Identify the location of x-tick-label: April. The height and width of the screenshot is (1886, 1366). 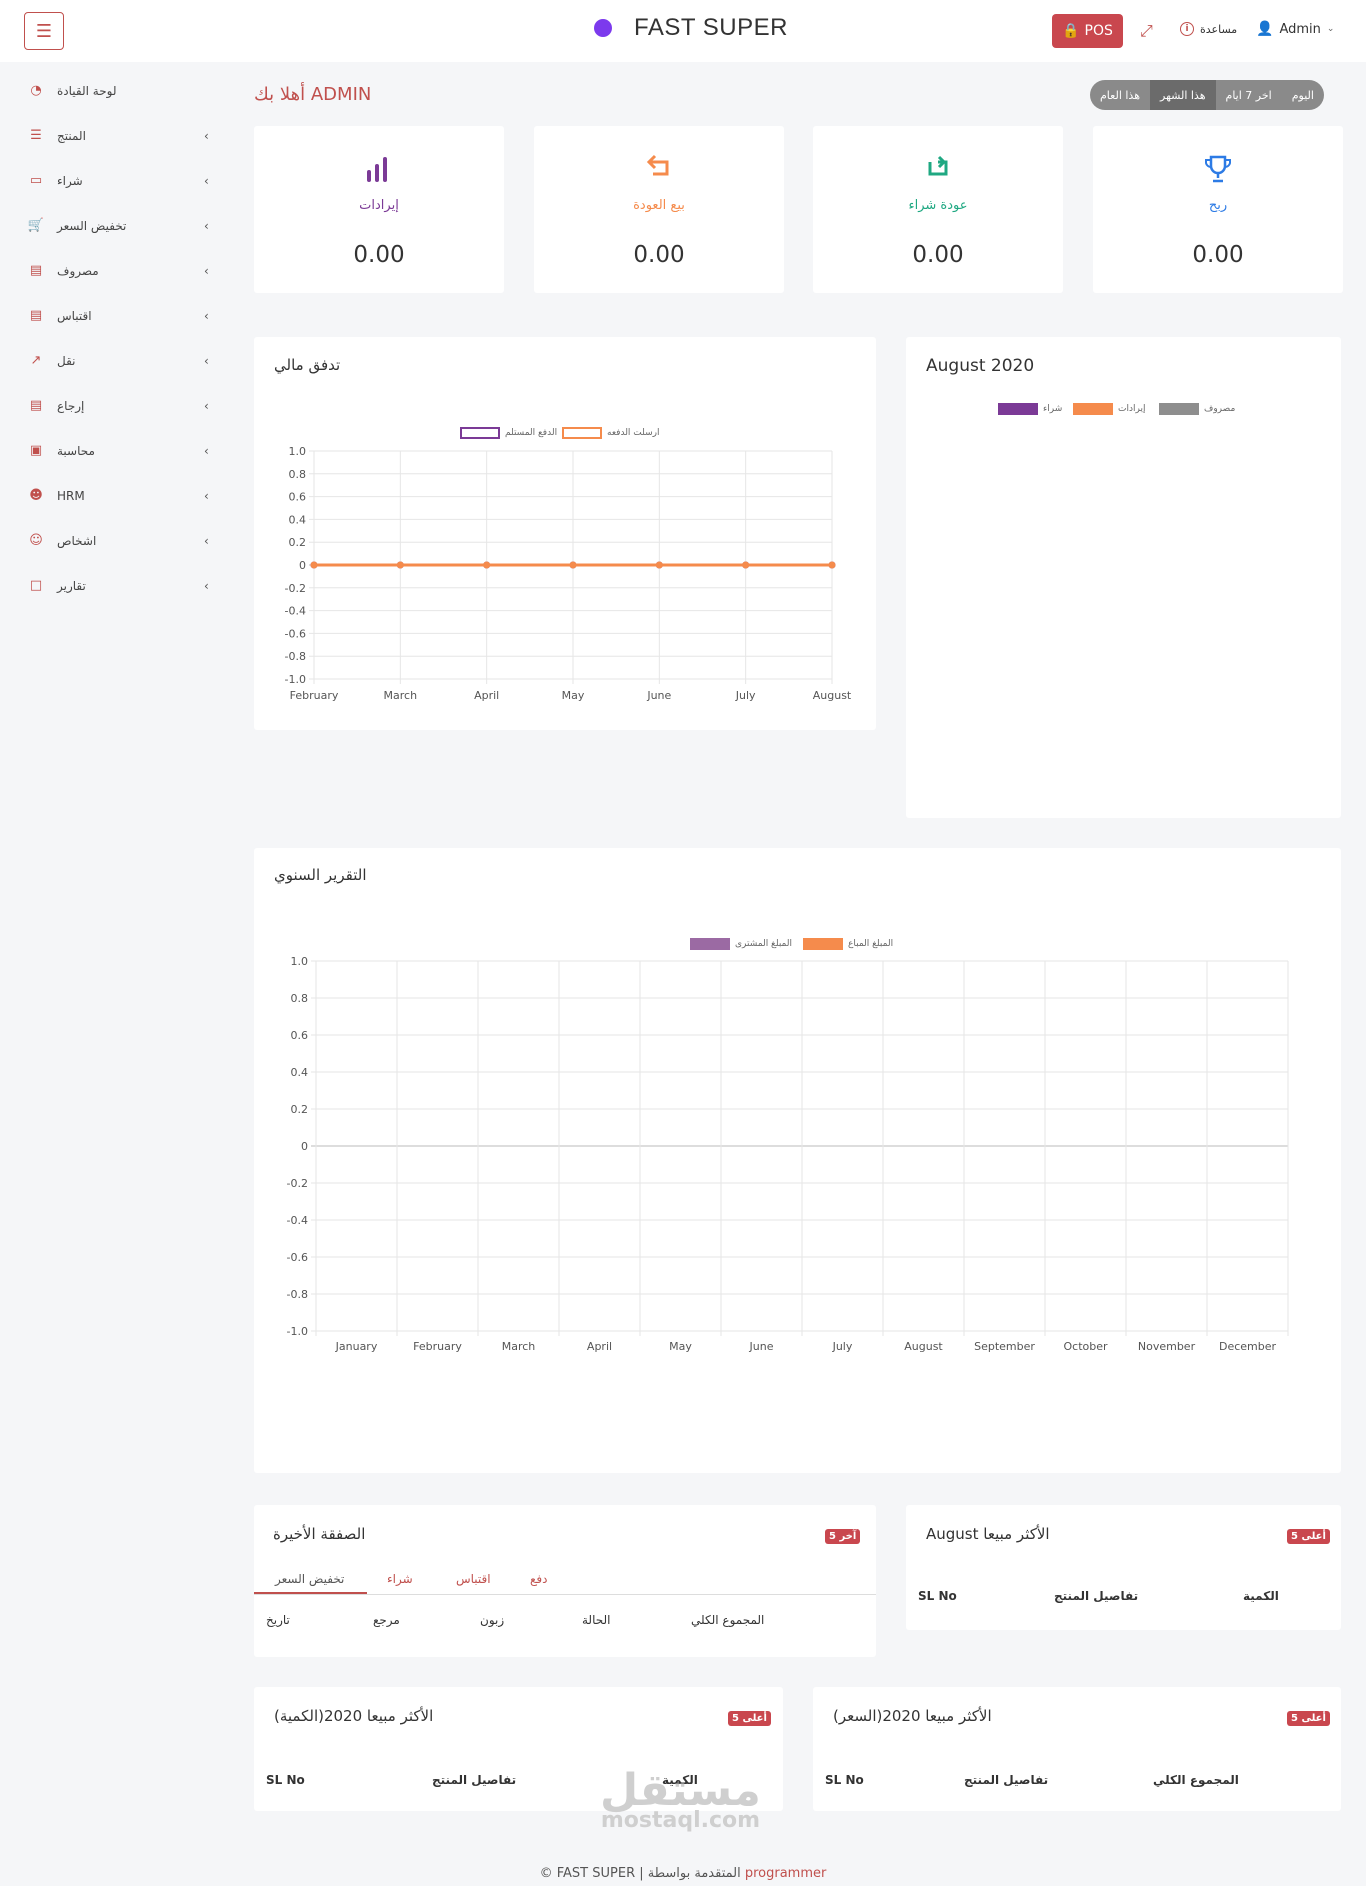
(486, 695).